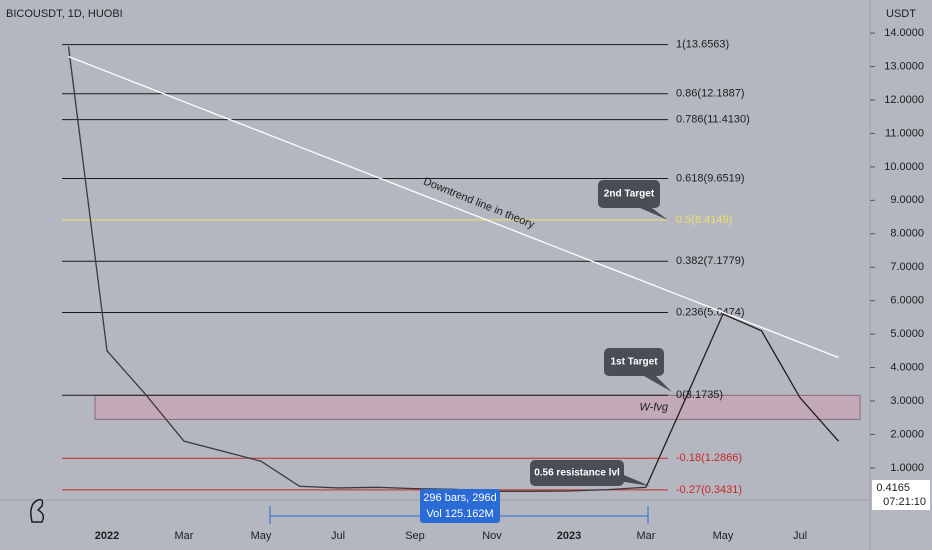 The width and height of the screenshot is (932, 550). I want to click on y-tick-label: 11.0000, so click(904, 133).